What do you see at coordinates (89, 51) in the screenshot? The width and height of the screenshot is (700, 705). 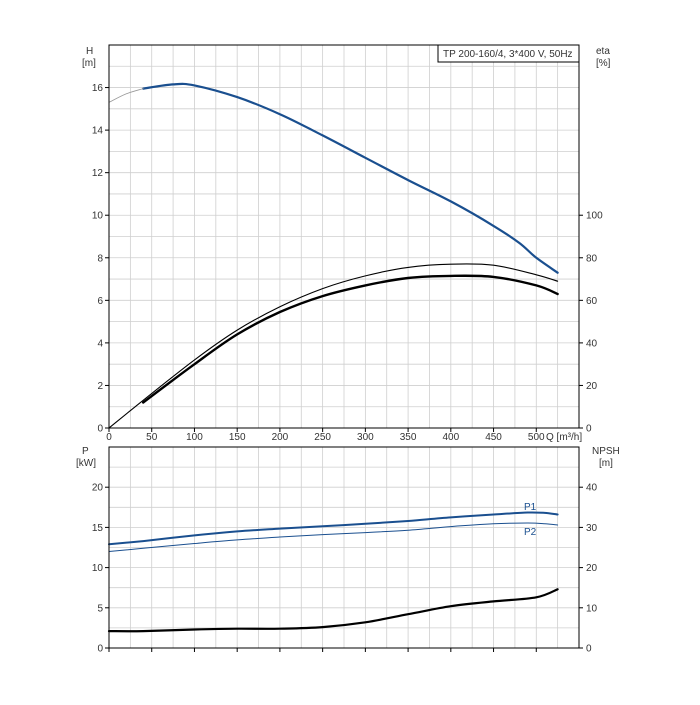 I see `upper-left-axis-label: H` at bounding box center [89, 51].